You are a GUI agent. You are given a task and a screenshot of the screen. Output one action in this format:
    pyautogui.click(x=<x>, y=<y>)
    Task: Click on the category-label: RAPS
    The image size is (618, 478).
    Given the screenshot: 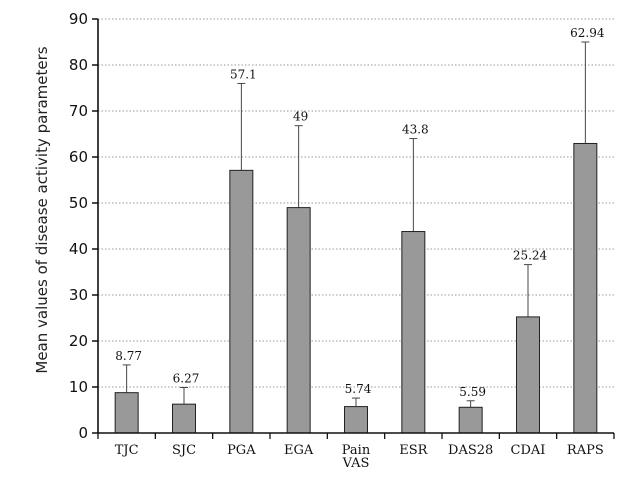 What is the action you would take?
    pyautogui.click(x=585, y=450)
    